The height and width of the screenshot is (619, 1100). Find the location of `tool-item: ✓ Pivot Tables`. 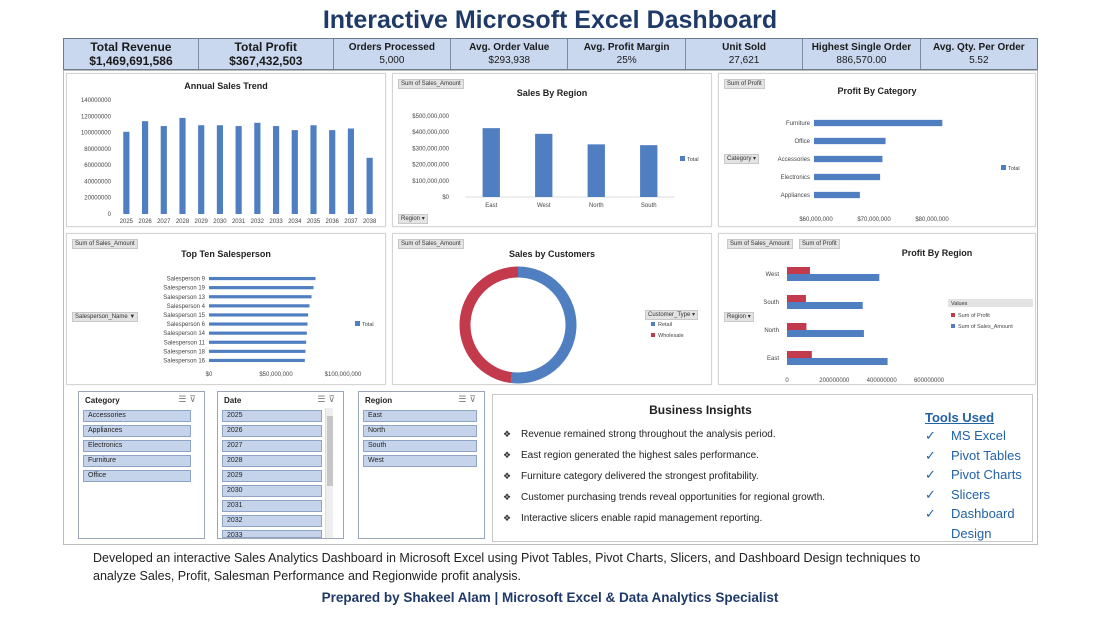

tool-item: ✓ Pivot Tables is located at coordinates (980, 456).